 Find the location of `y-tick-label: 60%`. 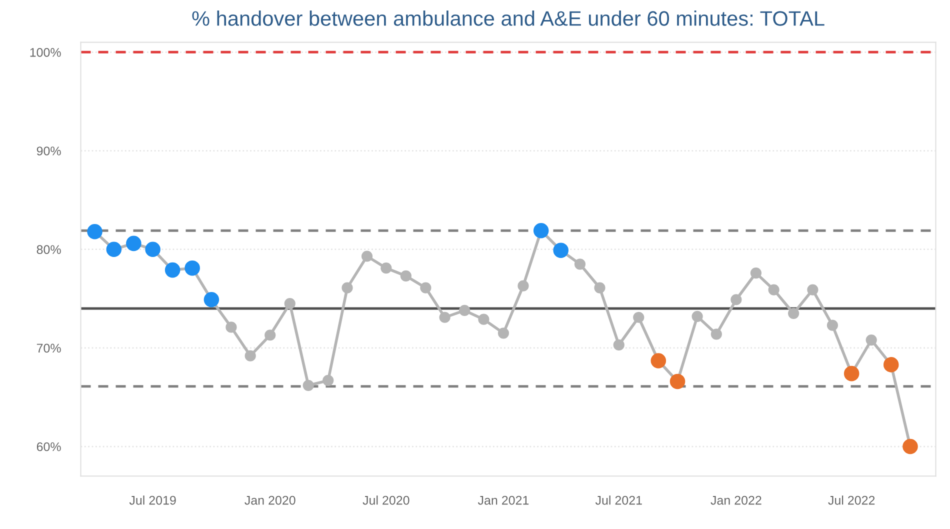

y-tick-label: 60% is located at coordinates (48, 447).